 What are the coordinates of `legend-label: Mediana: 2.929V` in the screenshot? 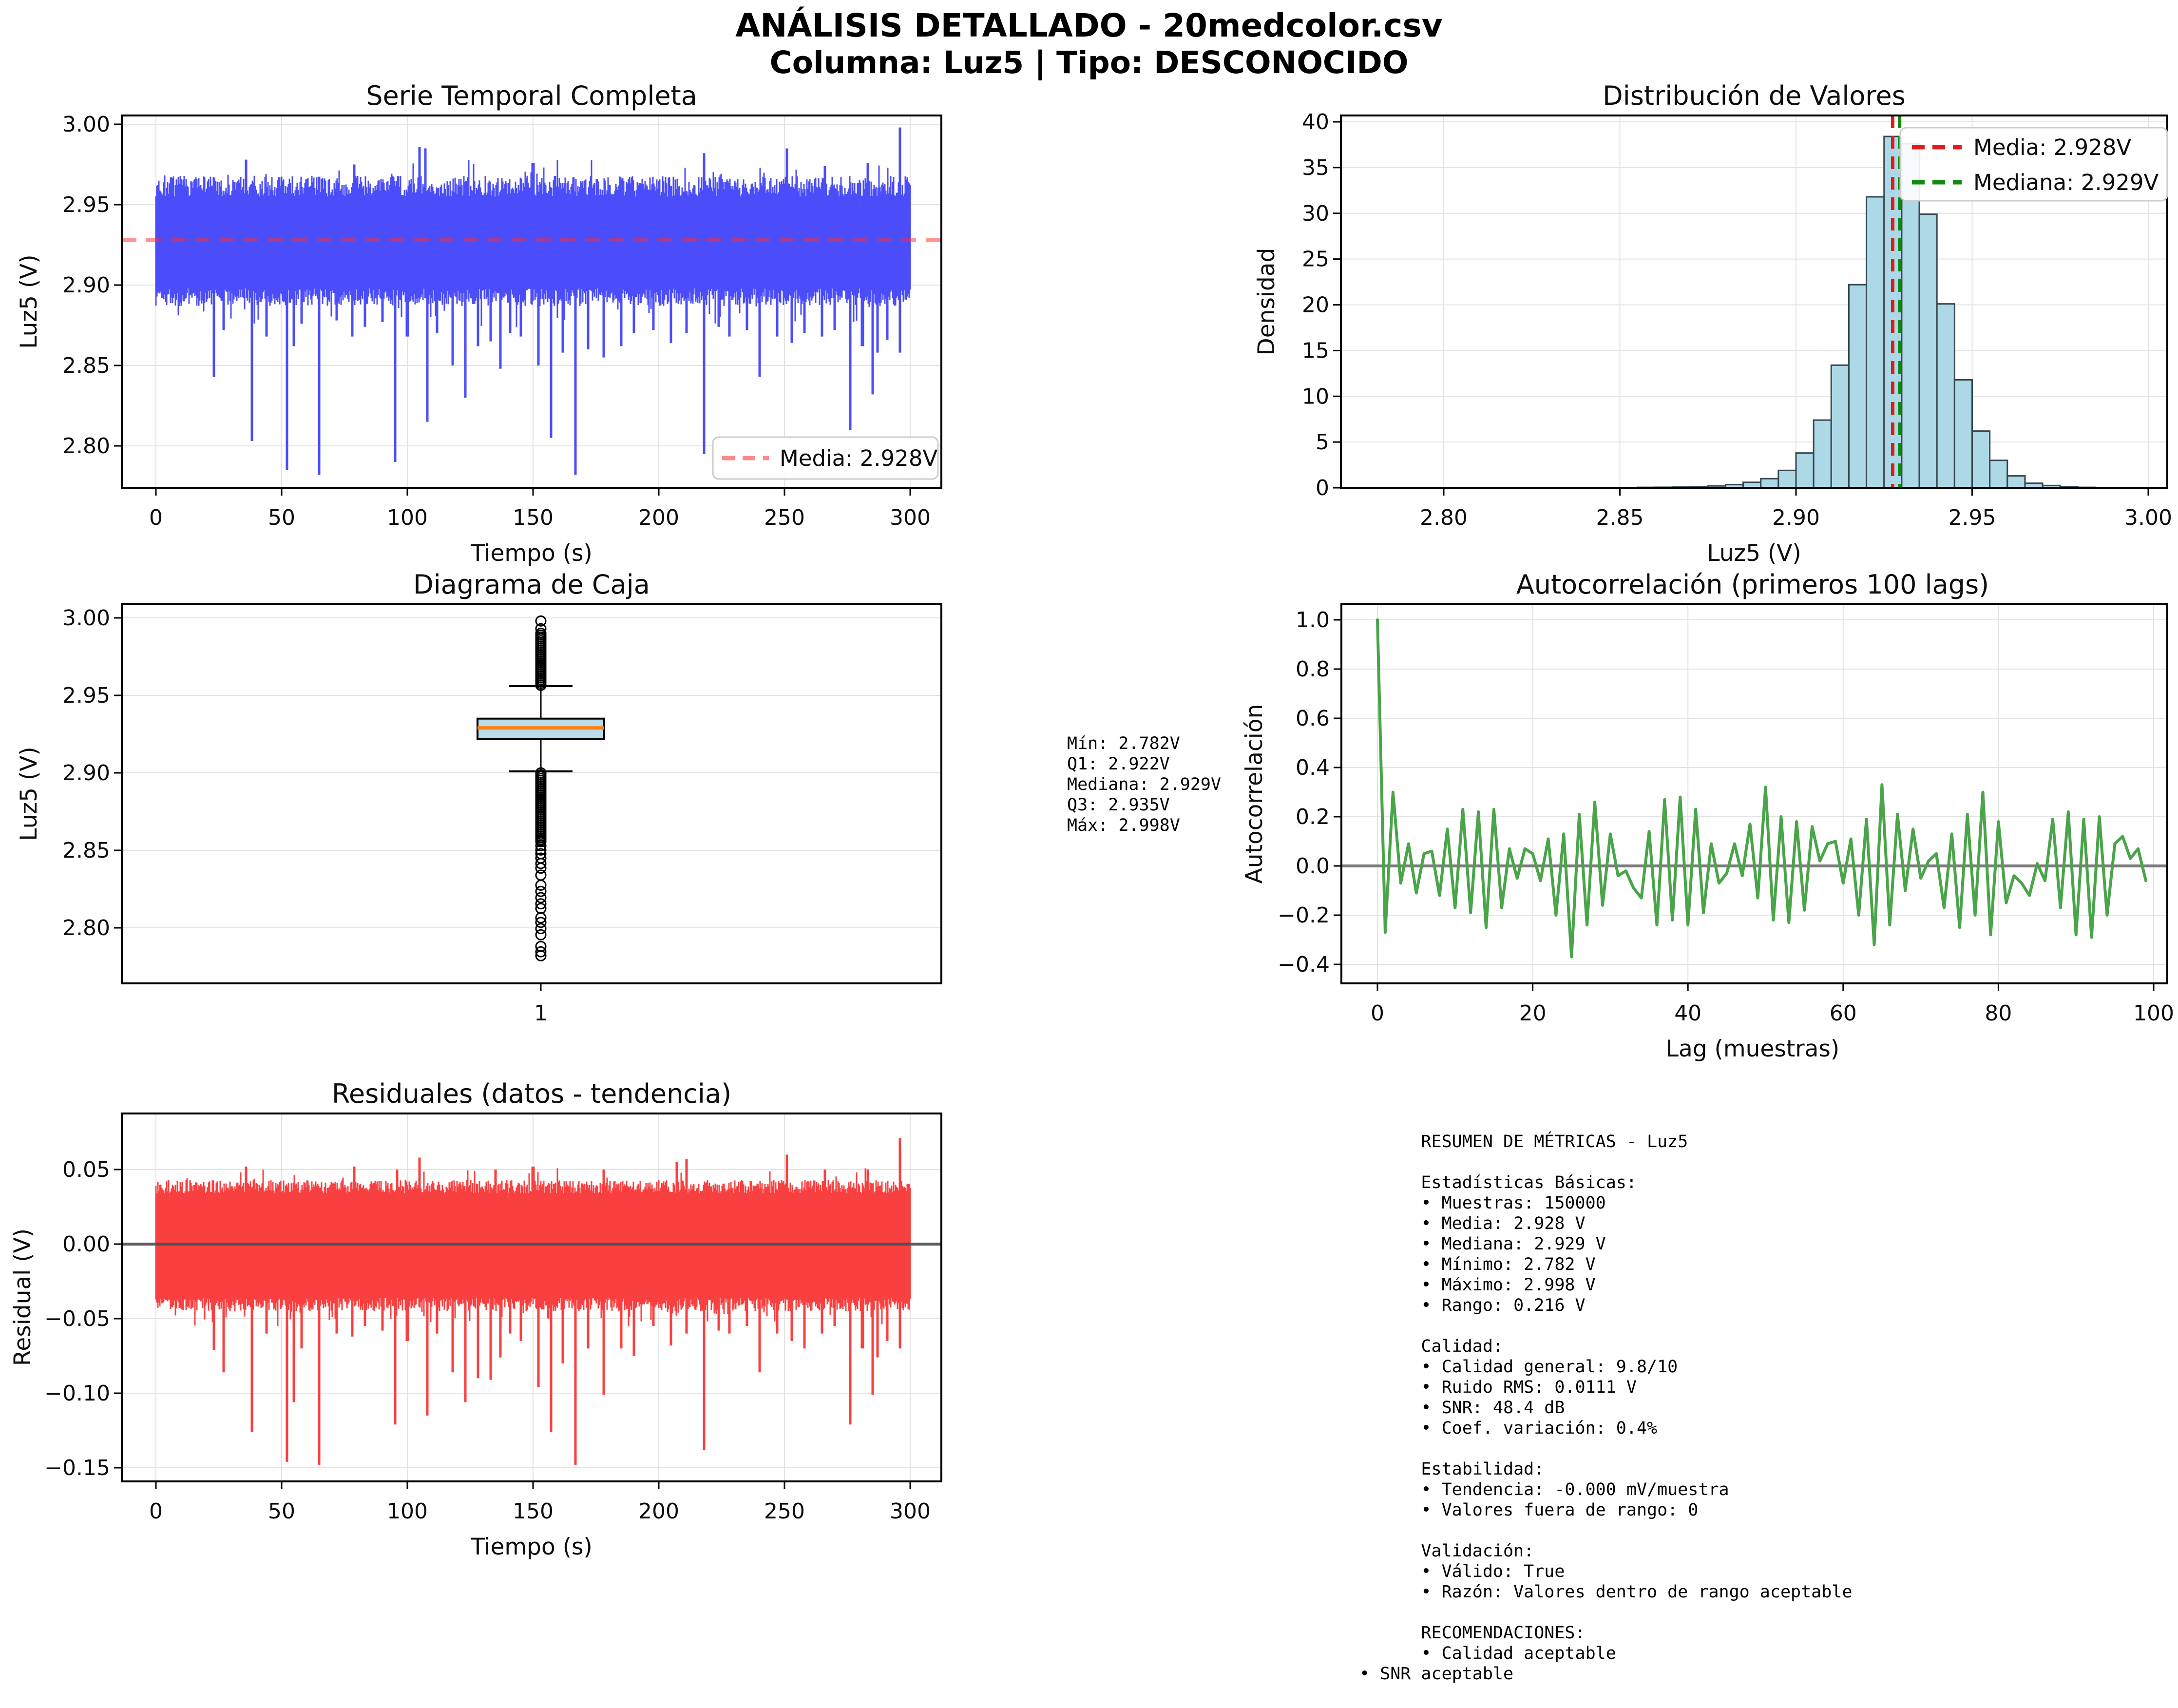 It's located at (2066, 182).